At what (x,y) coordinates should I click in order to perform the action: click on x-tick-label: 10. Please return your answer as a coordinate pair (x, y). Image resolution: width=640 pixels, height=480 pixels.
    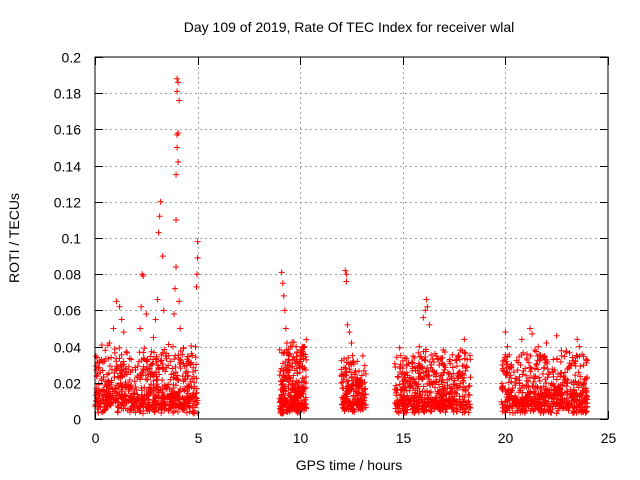
    Looking at the image, I should click on (301, 438).